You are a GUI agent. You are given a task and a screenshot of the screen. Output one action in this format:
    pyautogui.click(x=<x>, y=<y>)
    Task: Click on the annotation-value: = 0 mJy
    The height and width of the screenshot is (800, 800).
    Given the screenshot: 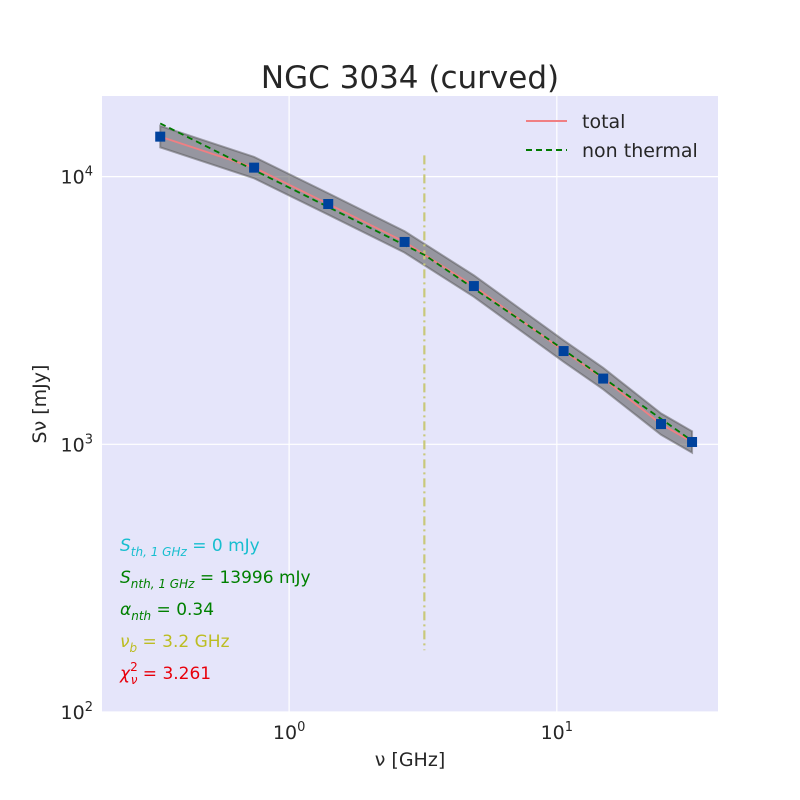 What is the action you would take?
    pyautogui.click(x=223, y=546)
    